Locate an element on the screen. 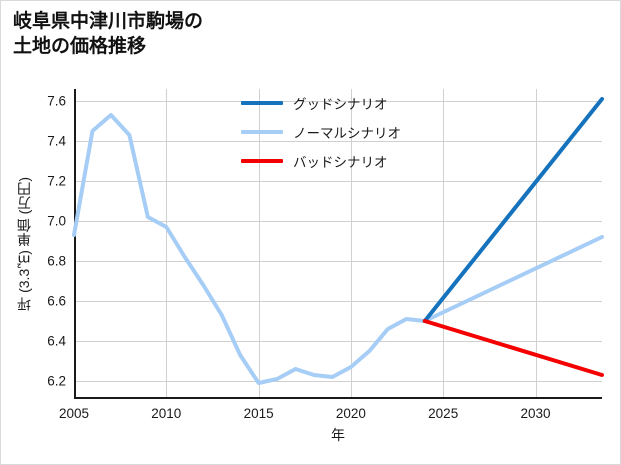  y-tick-label: 6.6 is located at coordinates (56, 301).